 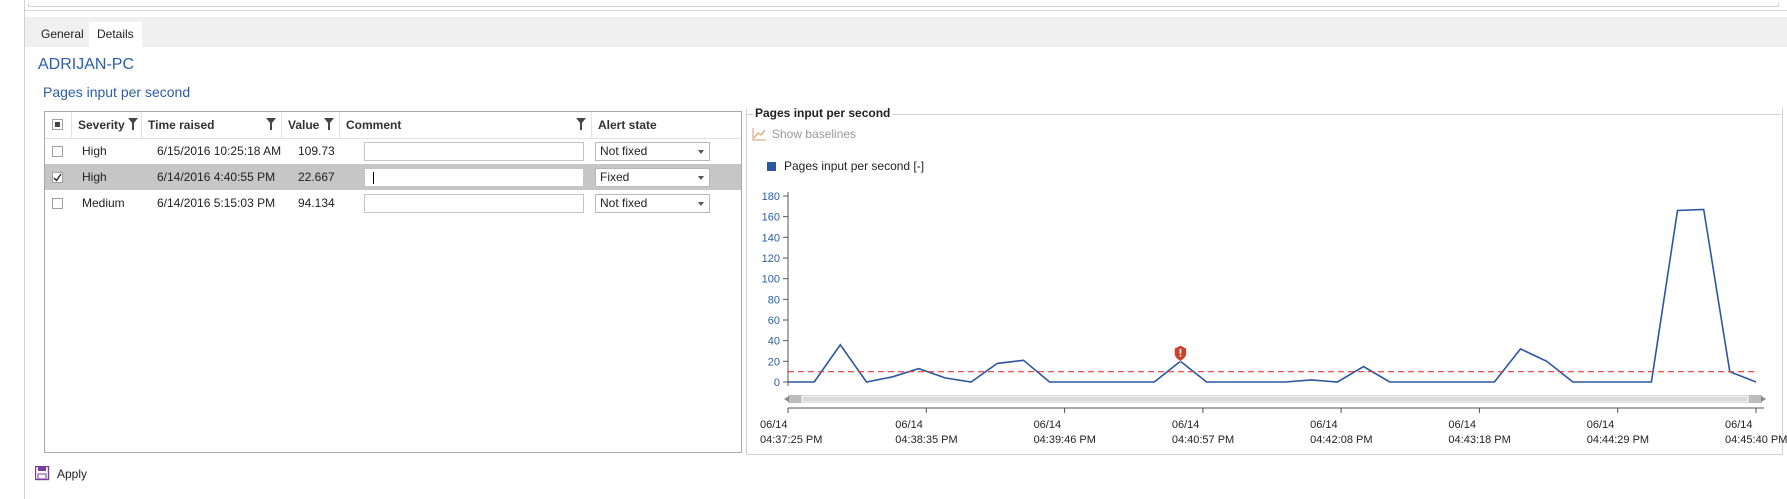 What do you see at coordinates (652, 177) in the screenshot?
I see `alert-state-select: Fixed` at bounding box center [652, 177].